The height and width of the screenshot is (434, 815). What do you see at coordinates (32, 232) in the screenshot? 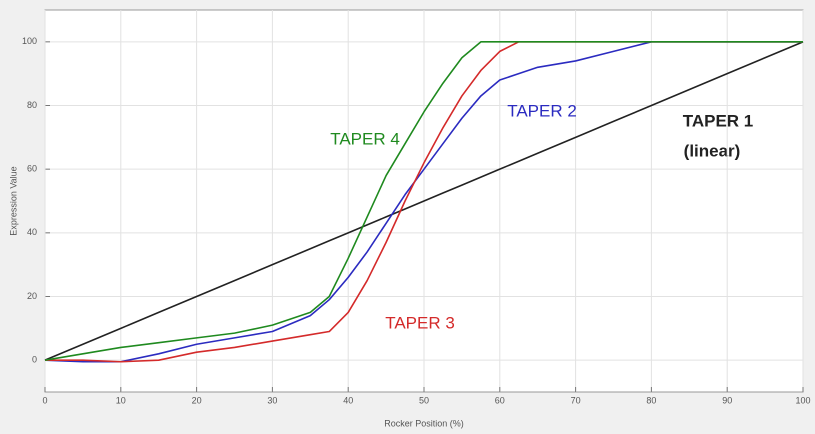
I see `y-tick-label: 40` at bounding box center [32, 232].